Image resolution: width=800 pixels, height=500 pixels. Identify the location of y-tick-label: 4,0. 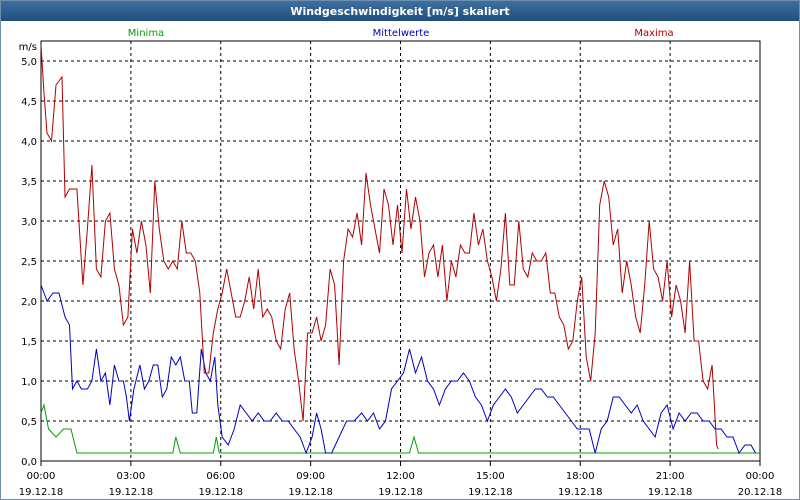
(29, 142).